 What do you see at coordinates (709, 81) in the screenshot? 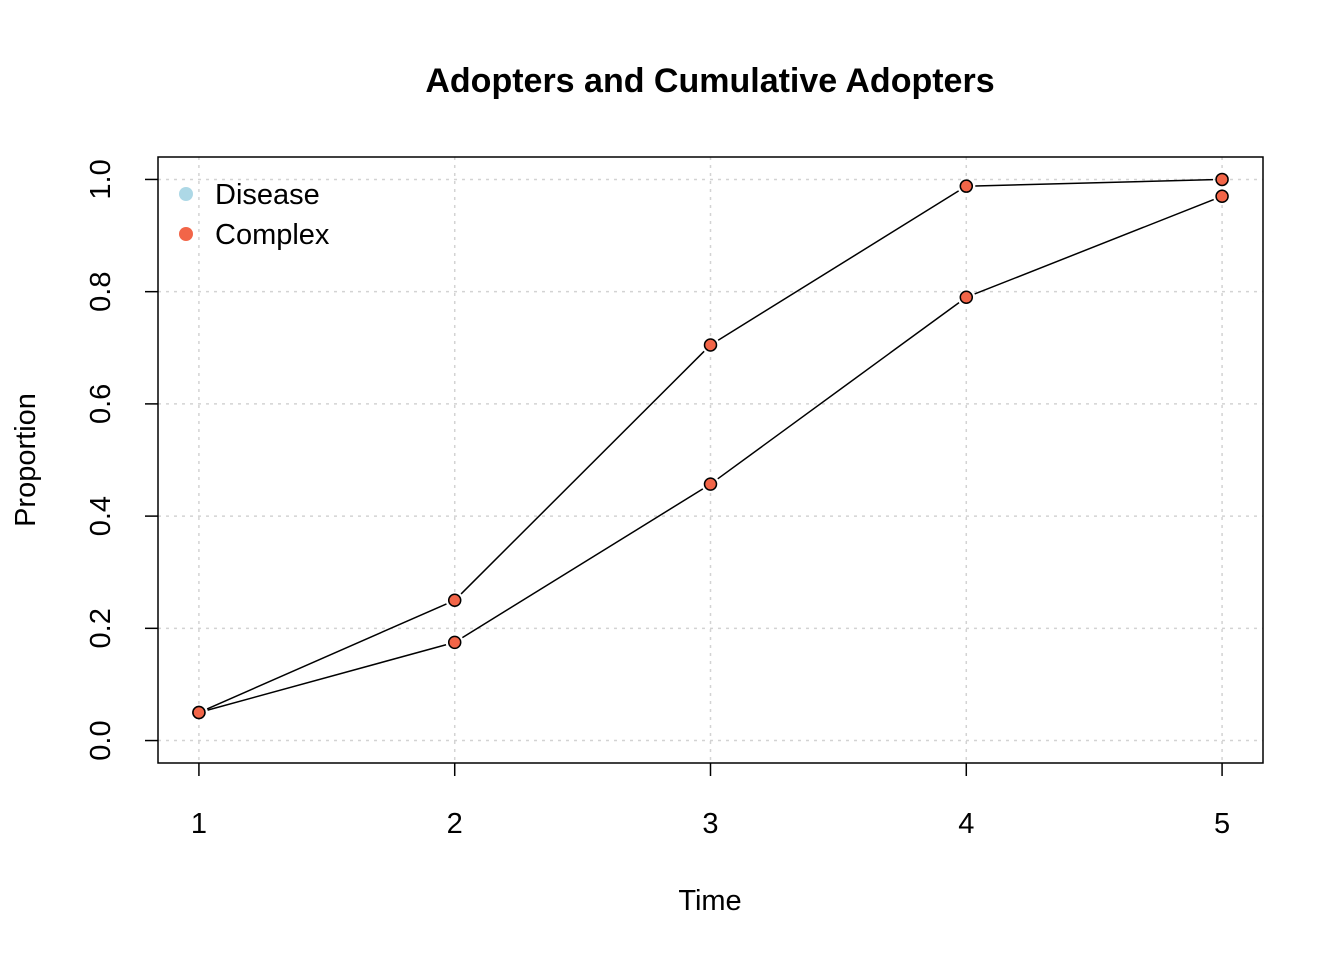
I see `chart-title: Adopters and Cumulative Adopters` at bounding box center [709, 81].